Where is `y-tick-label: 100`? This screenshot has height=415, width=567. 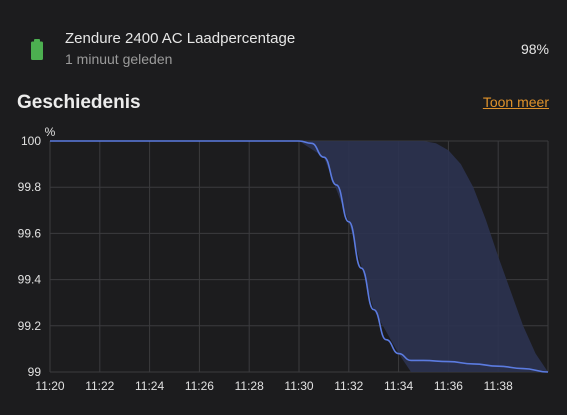
y-tick-label: 100 is located at coordinates (31, 141).